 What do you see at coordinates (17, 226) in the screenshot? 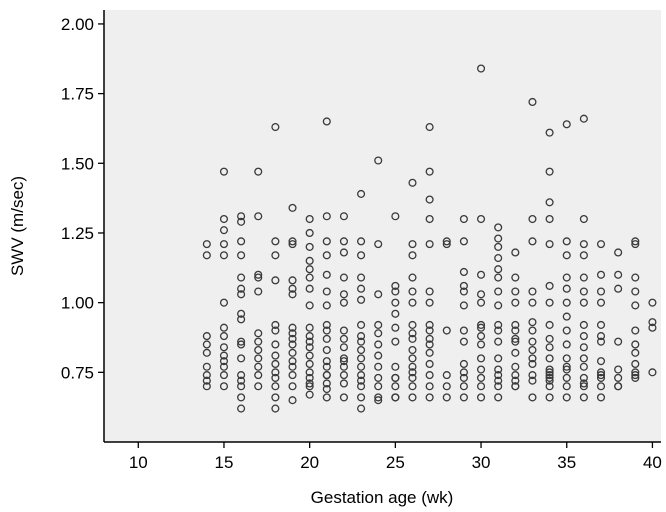
I see `y-axis-label: SWV (m/sec)` at bounding box center [17, 226].